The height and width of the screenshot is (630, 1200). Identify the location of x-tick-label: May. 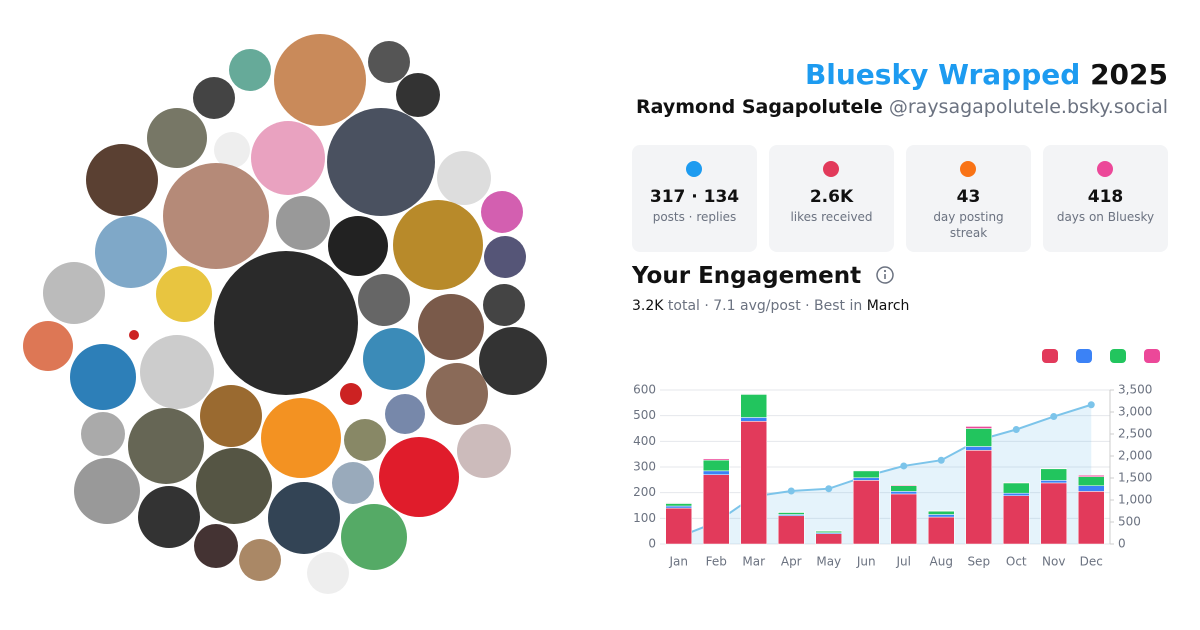
(828, 562).